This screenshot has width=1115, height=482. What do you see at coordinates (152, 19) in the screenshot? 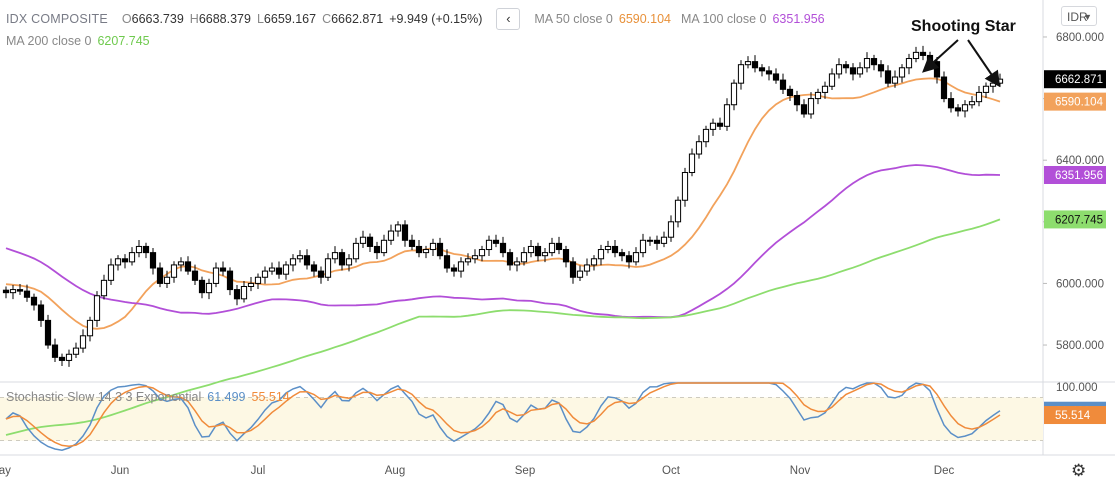
I see `open-label: O6663.739` at bounding box center [152, 19].